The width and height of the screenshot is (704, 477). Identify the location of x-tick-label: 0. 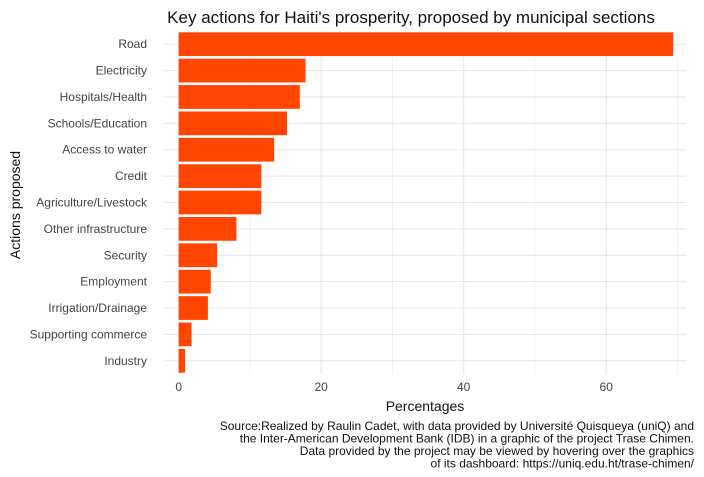
(178, 387).